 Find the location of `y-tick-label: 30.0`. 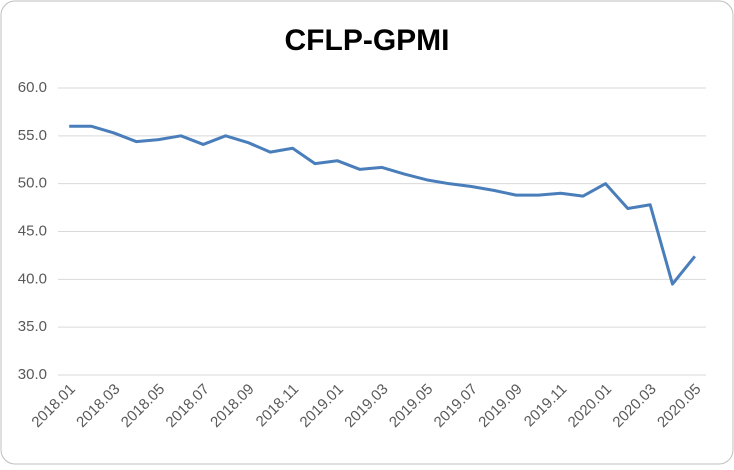

y-tick-label: 30.0 is located at coordinates (32, 374).